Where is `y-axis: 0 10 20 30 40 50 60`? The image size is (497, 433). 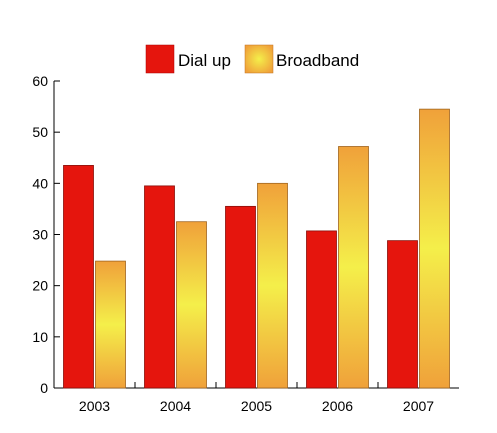
y-axis: 0 10 20 30 40 50 60 is located at coordinates (46, 234).